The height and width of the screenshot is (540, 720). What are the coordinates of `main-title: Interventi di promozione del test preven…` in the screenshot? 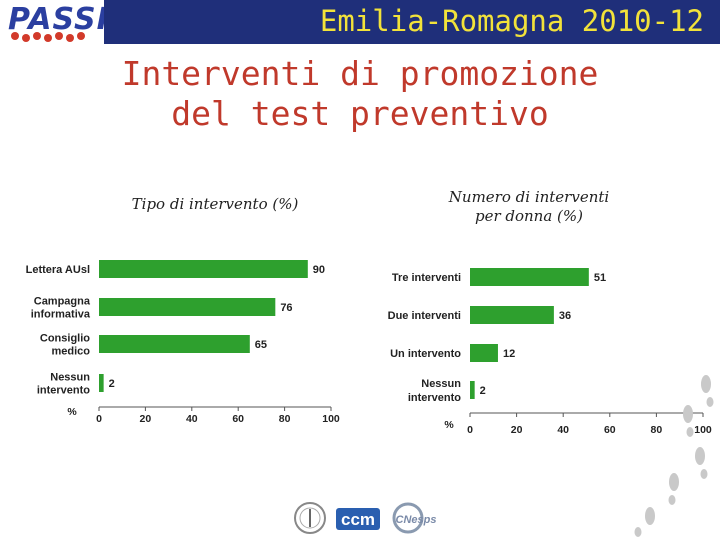 It's located at (360, 94).